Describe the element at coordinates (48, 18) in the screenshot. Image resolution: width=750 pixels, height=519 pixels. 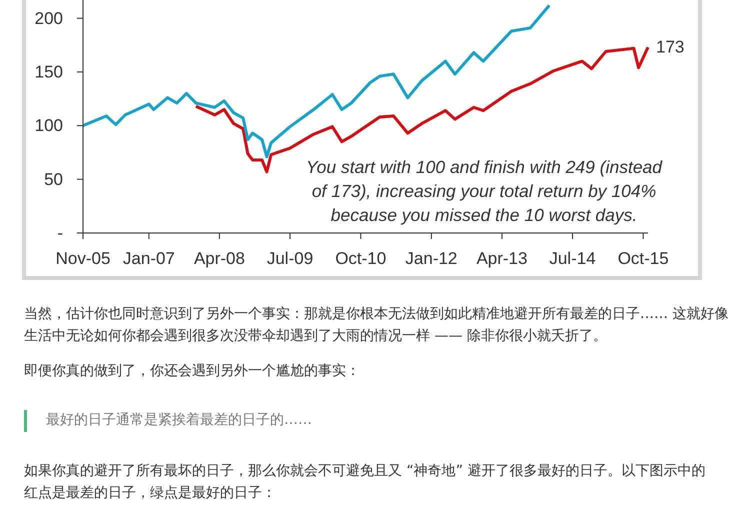
I see `y-tick-label: 200` at that location.